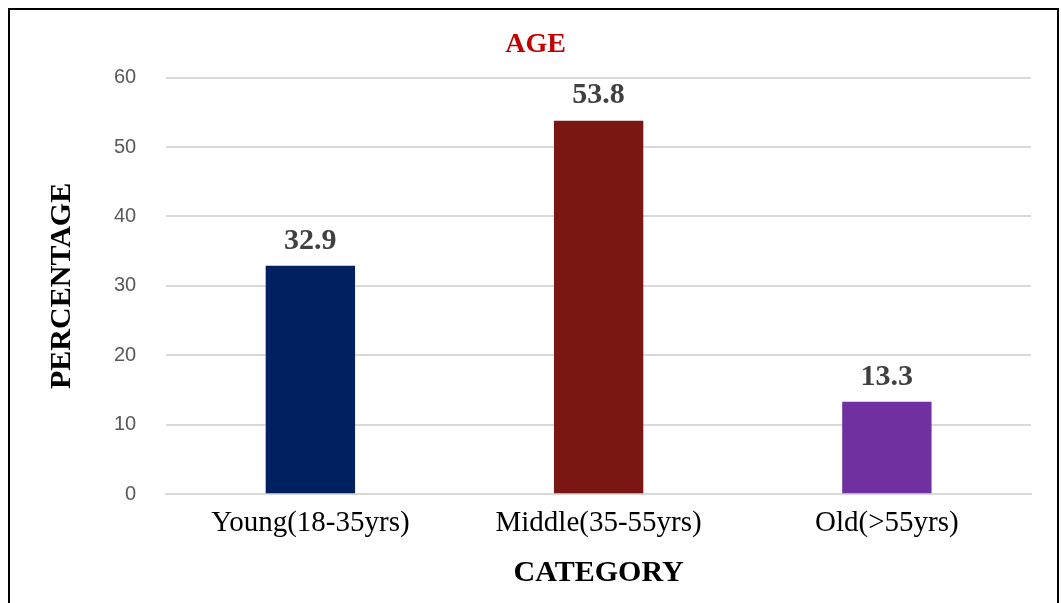  Describe the element at coordinates (598, 522) in the screenshot. I see `x-tick-label: Middle(35-55yrs)` at that location.